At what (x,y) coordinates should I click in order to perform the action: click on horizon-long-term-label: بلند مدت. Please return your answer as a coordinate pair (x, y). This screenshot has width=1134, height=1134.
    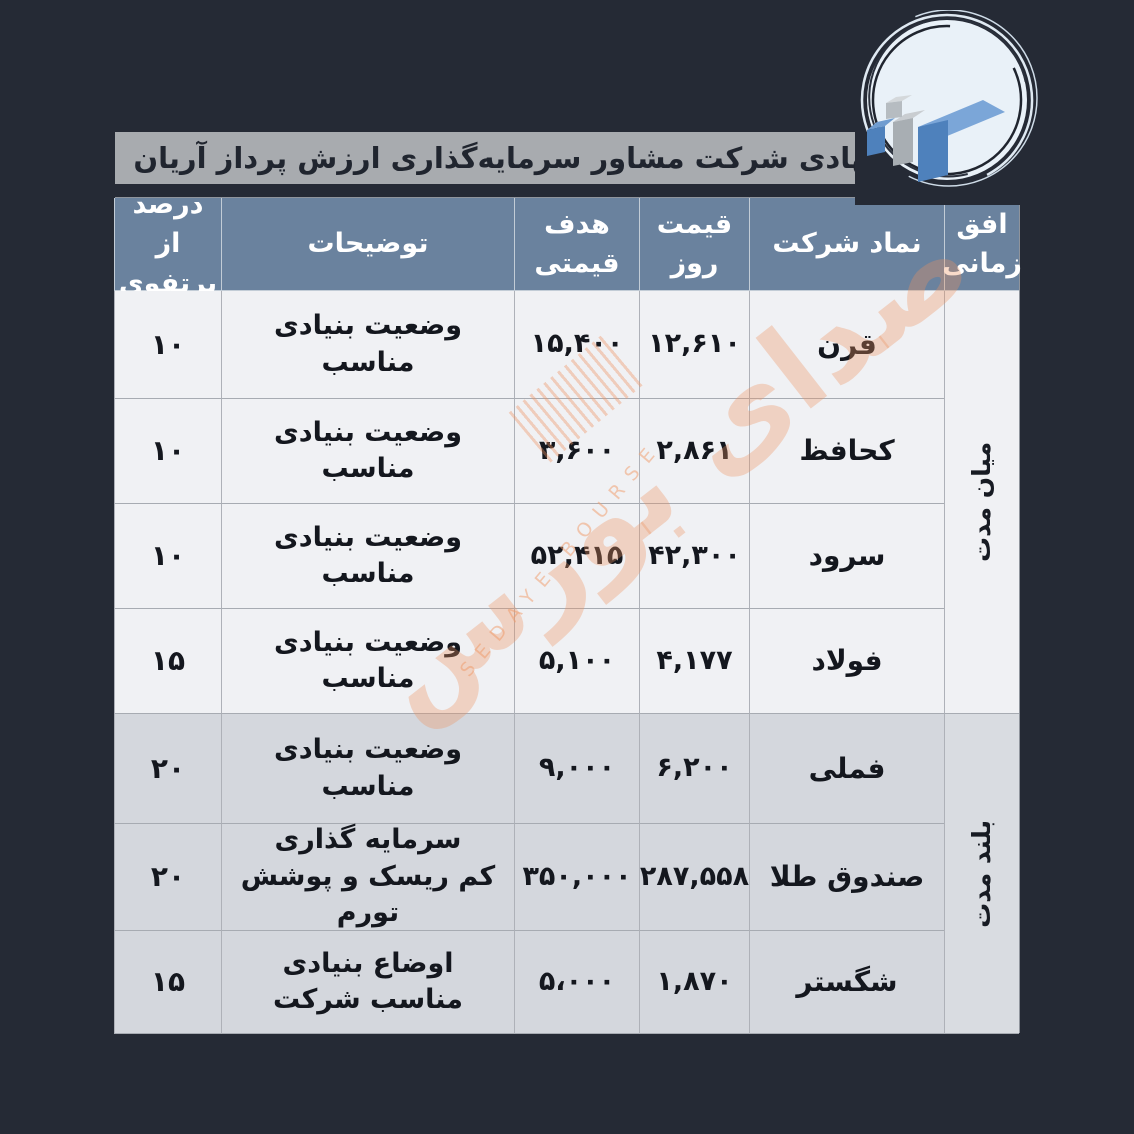
    Looking at the image, I should click on (982, 873).